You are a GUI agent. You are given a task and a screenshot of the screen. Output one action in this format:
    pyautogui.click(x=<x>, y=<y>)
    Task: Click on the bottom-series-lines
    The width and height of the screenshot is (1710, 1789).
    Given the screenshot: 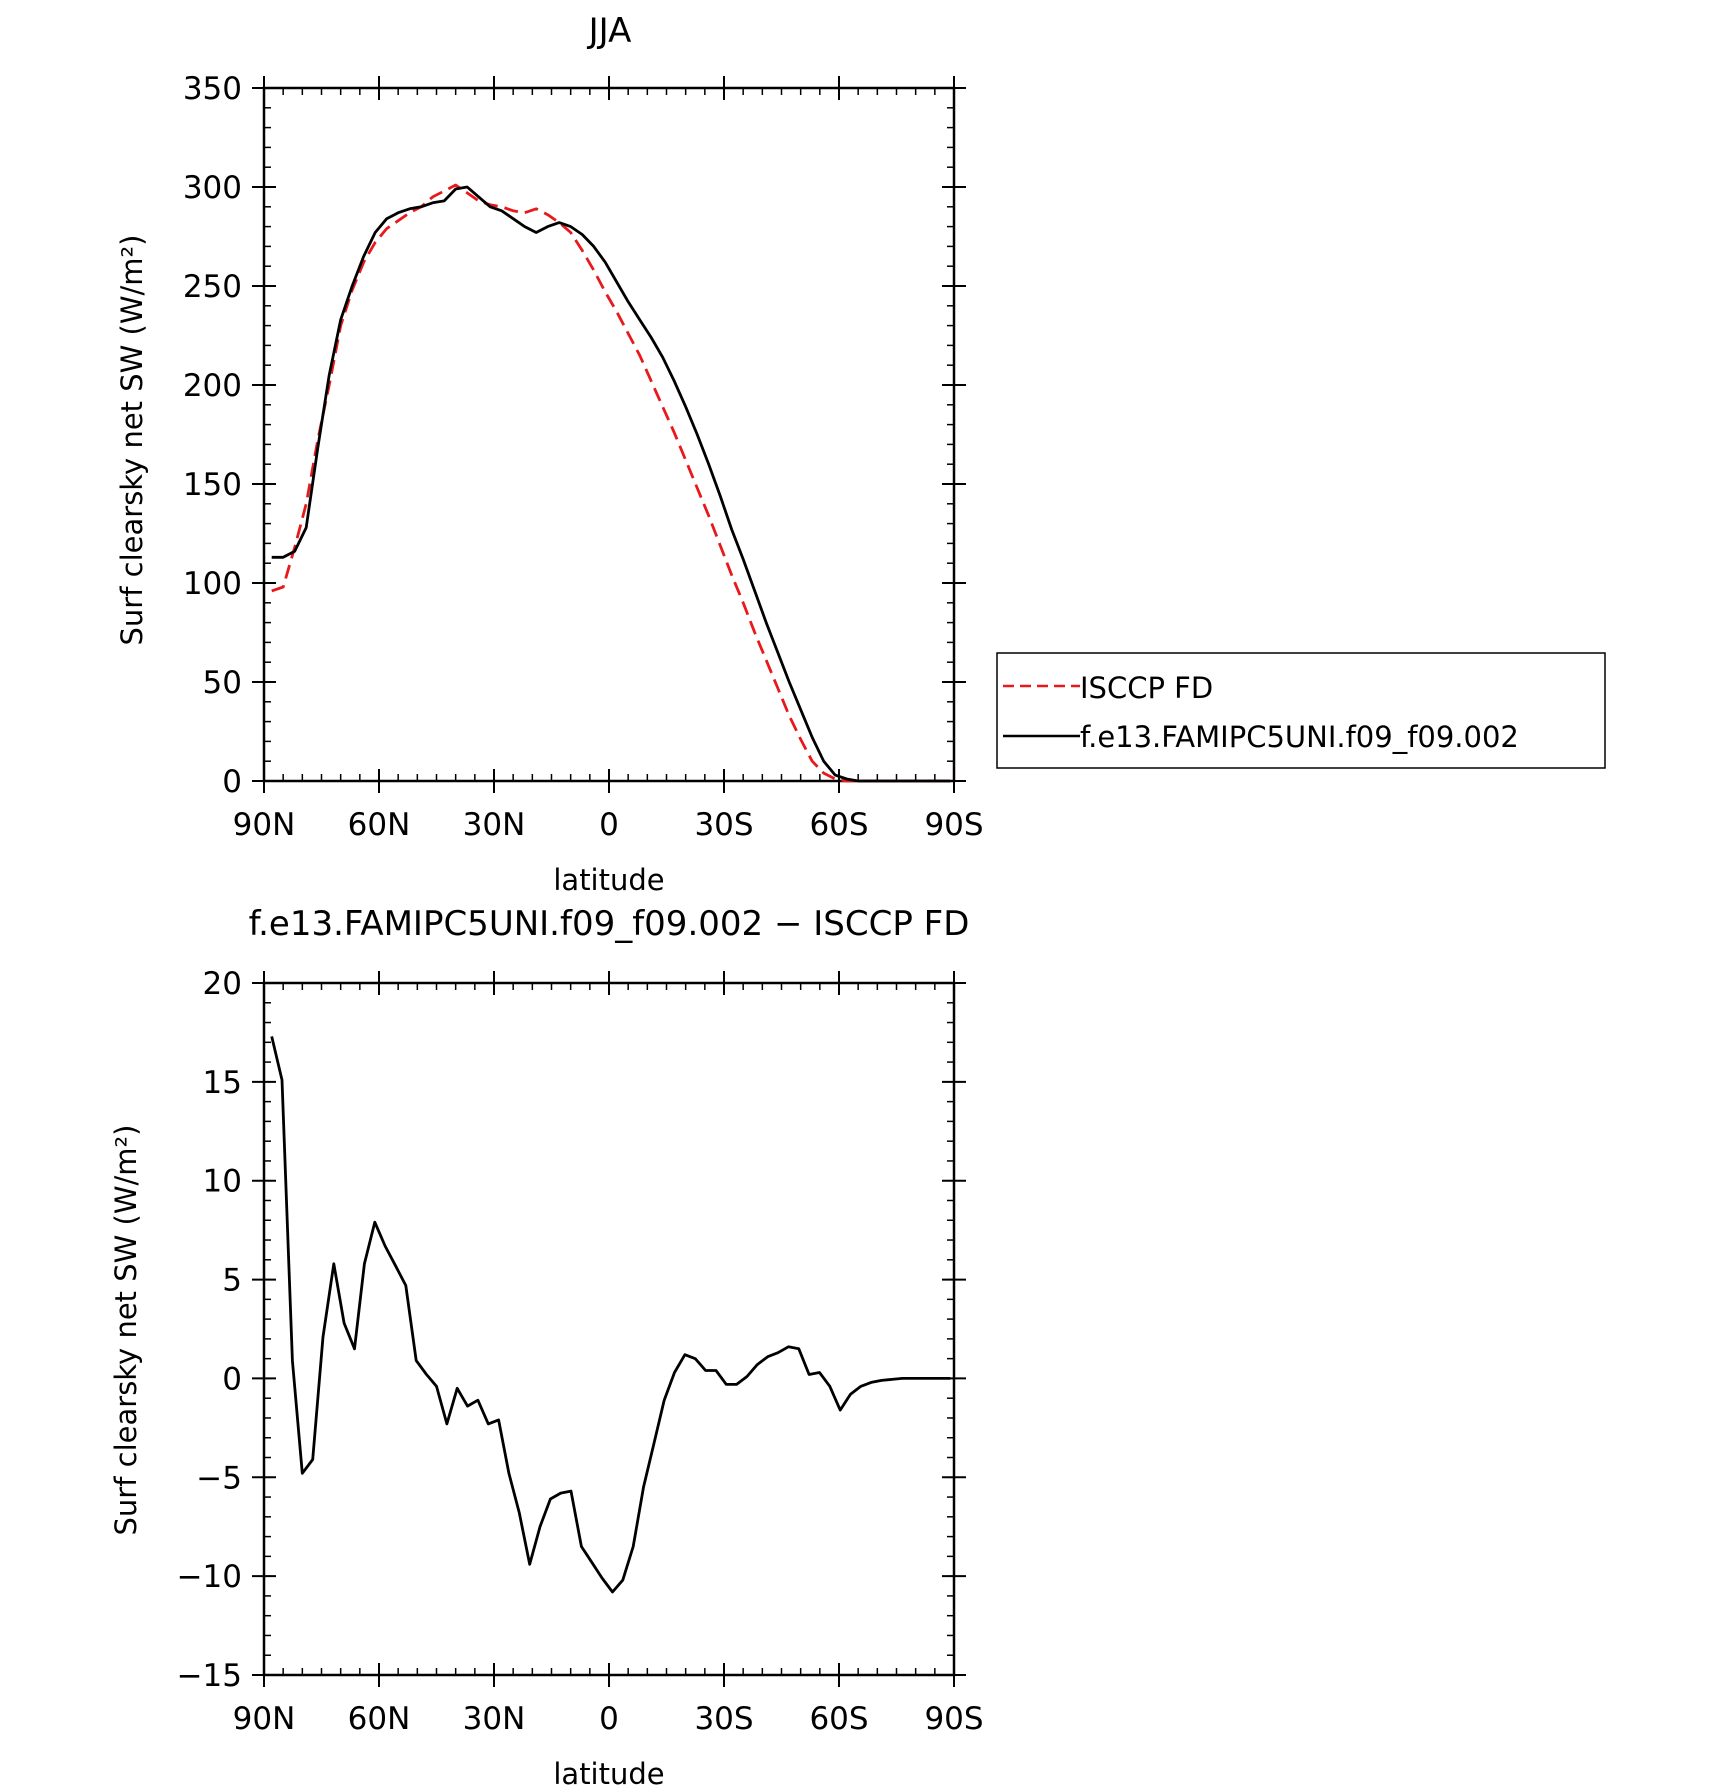 What is the action you would take?
    pyautogui.click(x=610, y=1315)
    